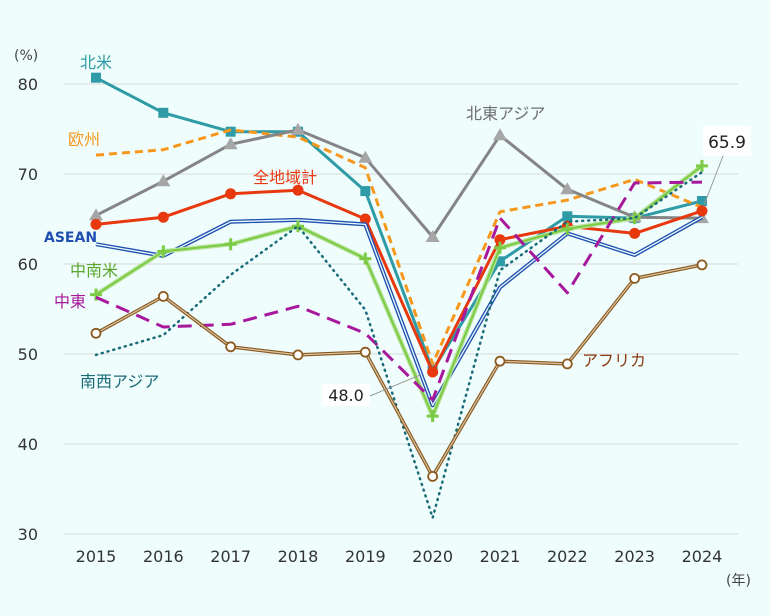  I want to click on series-label: 中南米, so click(94, 270).